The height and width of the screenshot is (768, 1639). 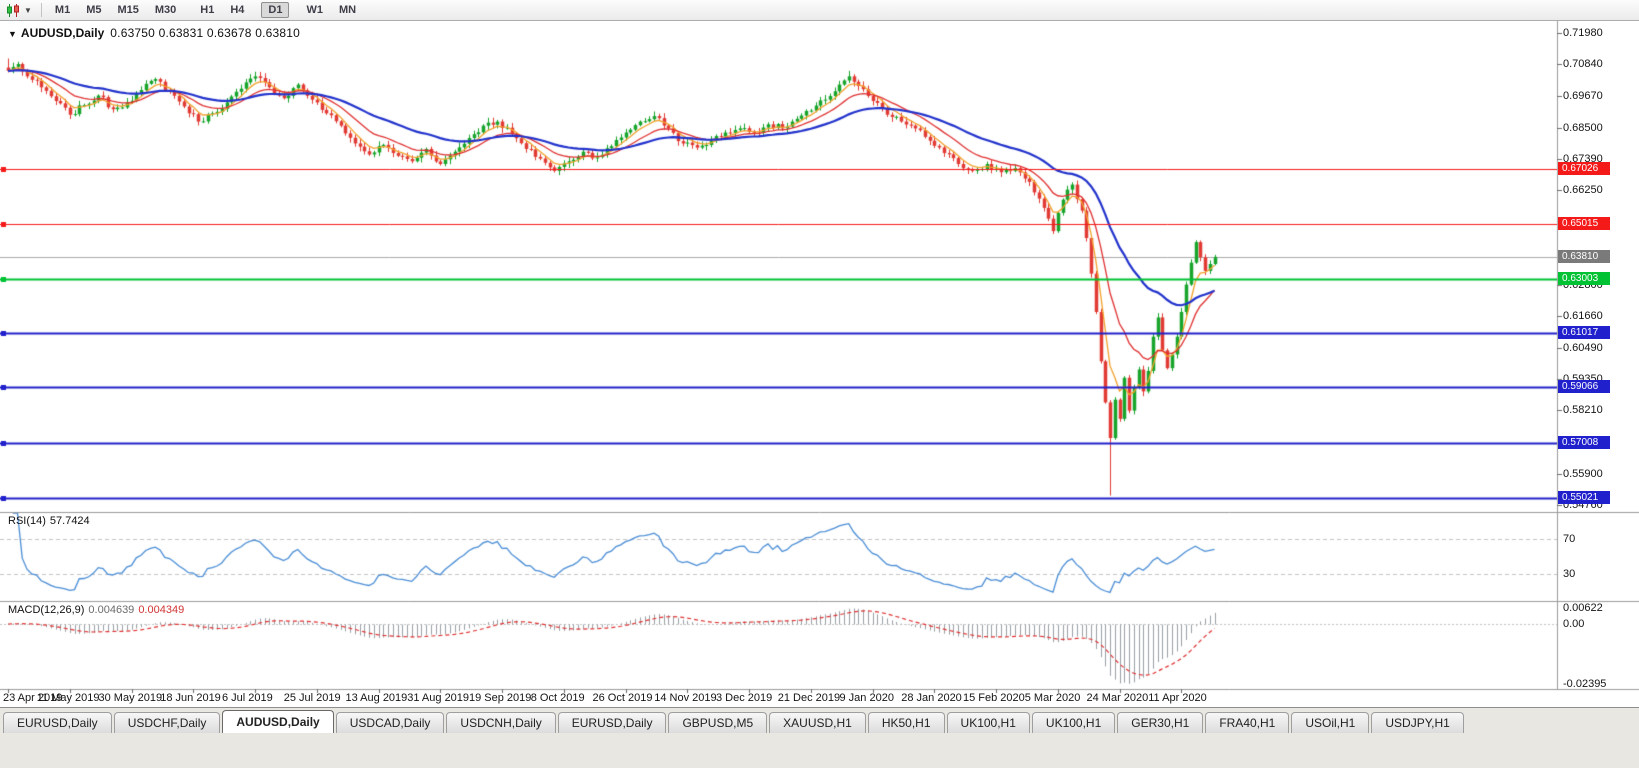 I want to click on date-axis-label: 14 Nov 2019, so click(x=685, y=698).